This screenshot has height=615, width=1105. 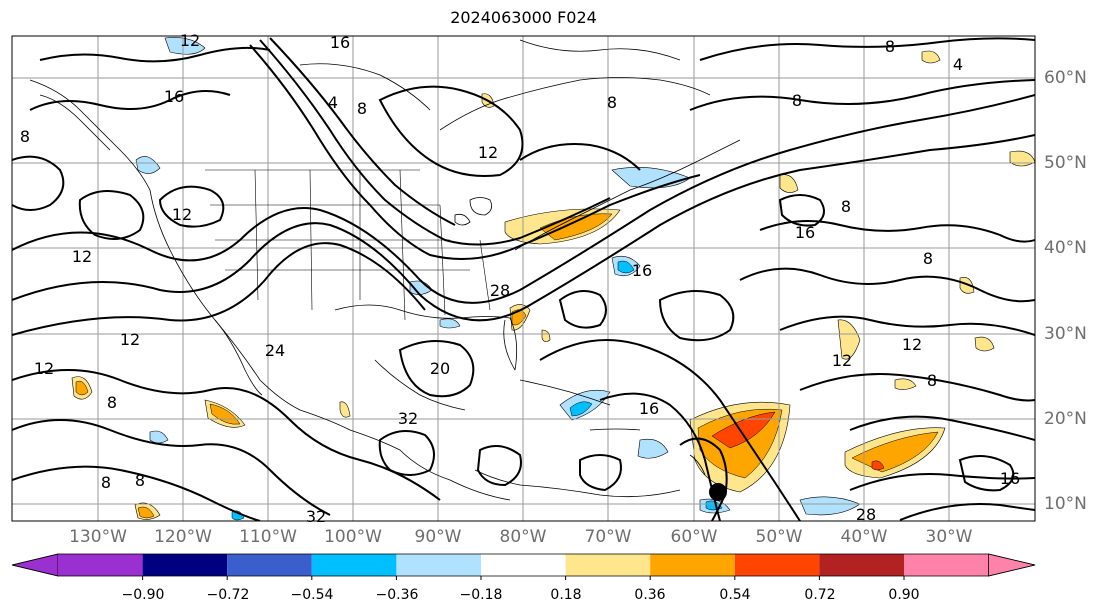 What do you see at coordinates (608, 537) in the screenshot?
I see `longitude-label: 70°W` at bounding box center [608, 537].